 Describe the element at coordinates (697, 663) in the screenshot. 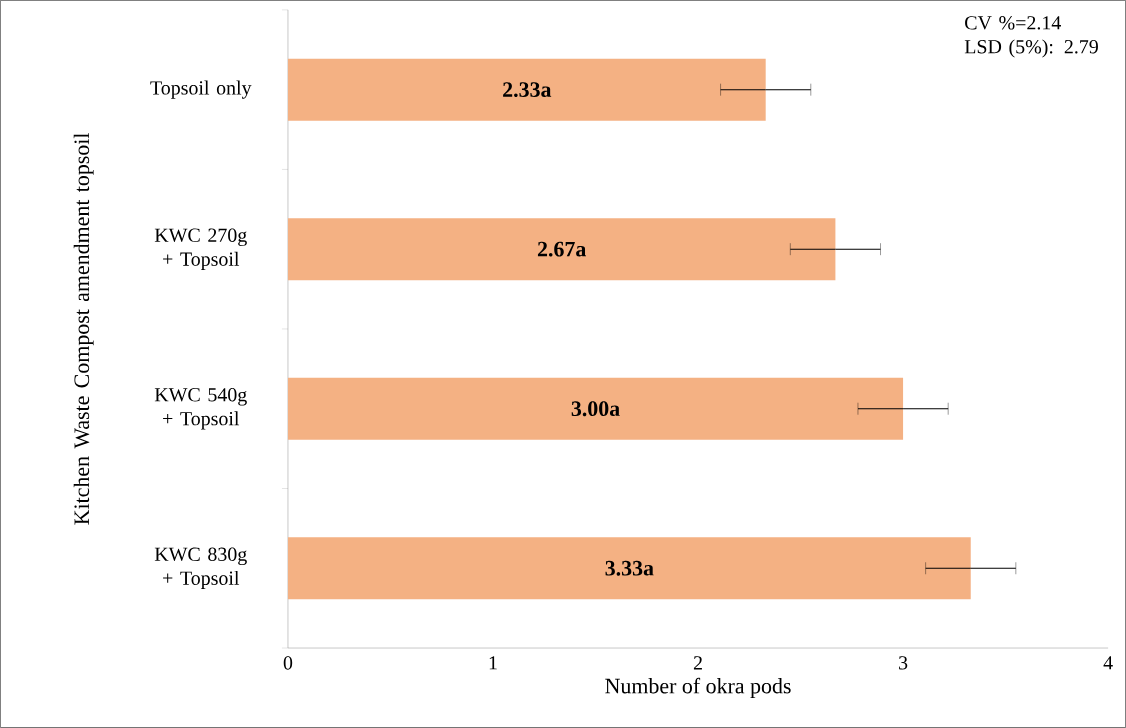

I see `x-tick-label: 2` at that location.